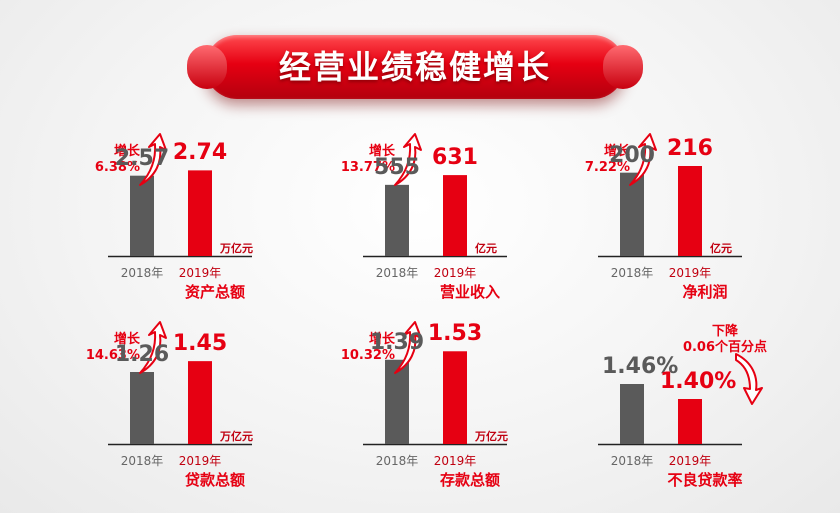 This screenshot has width=840, height=513. I want to click on value-label-2018: 1.39, so click(397, 342).